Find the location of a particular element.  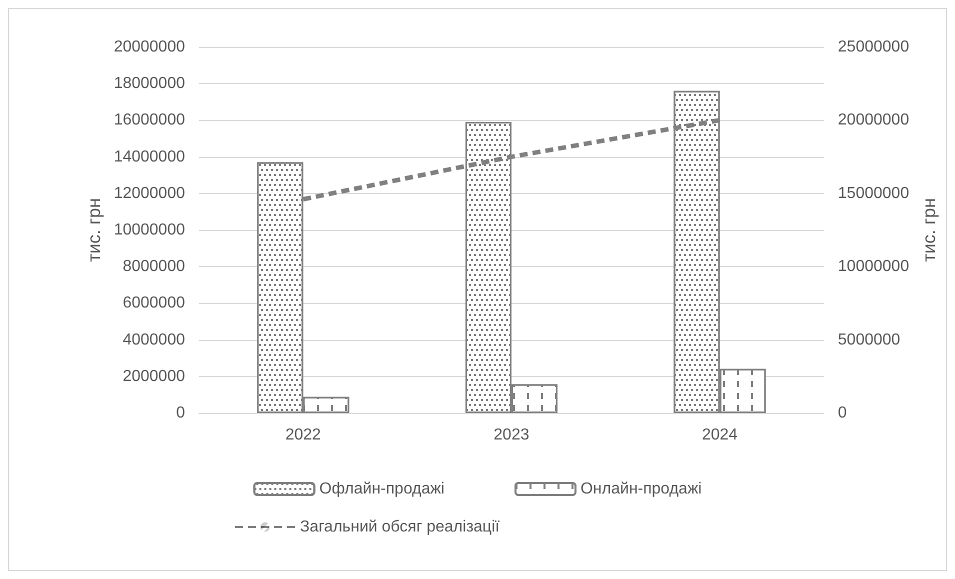

y-tick-label: 20000000 is located at coordinates (150, 47).